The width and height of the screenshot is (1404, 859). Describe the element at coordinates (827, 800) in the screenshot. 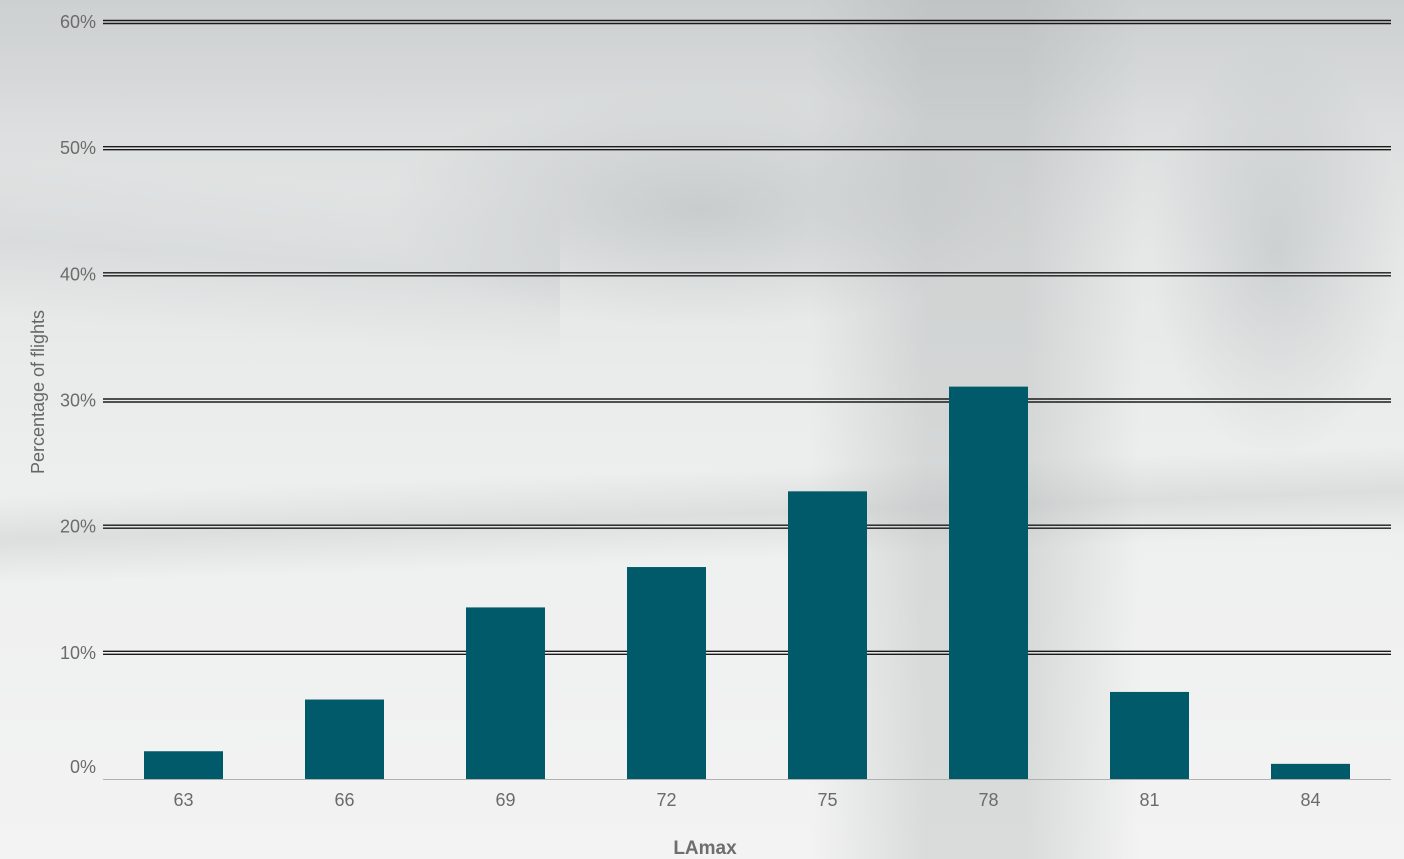

I see `x-tick-label: 75` at that location.